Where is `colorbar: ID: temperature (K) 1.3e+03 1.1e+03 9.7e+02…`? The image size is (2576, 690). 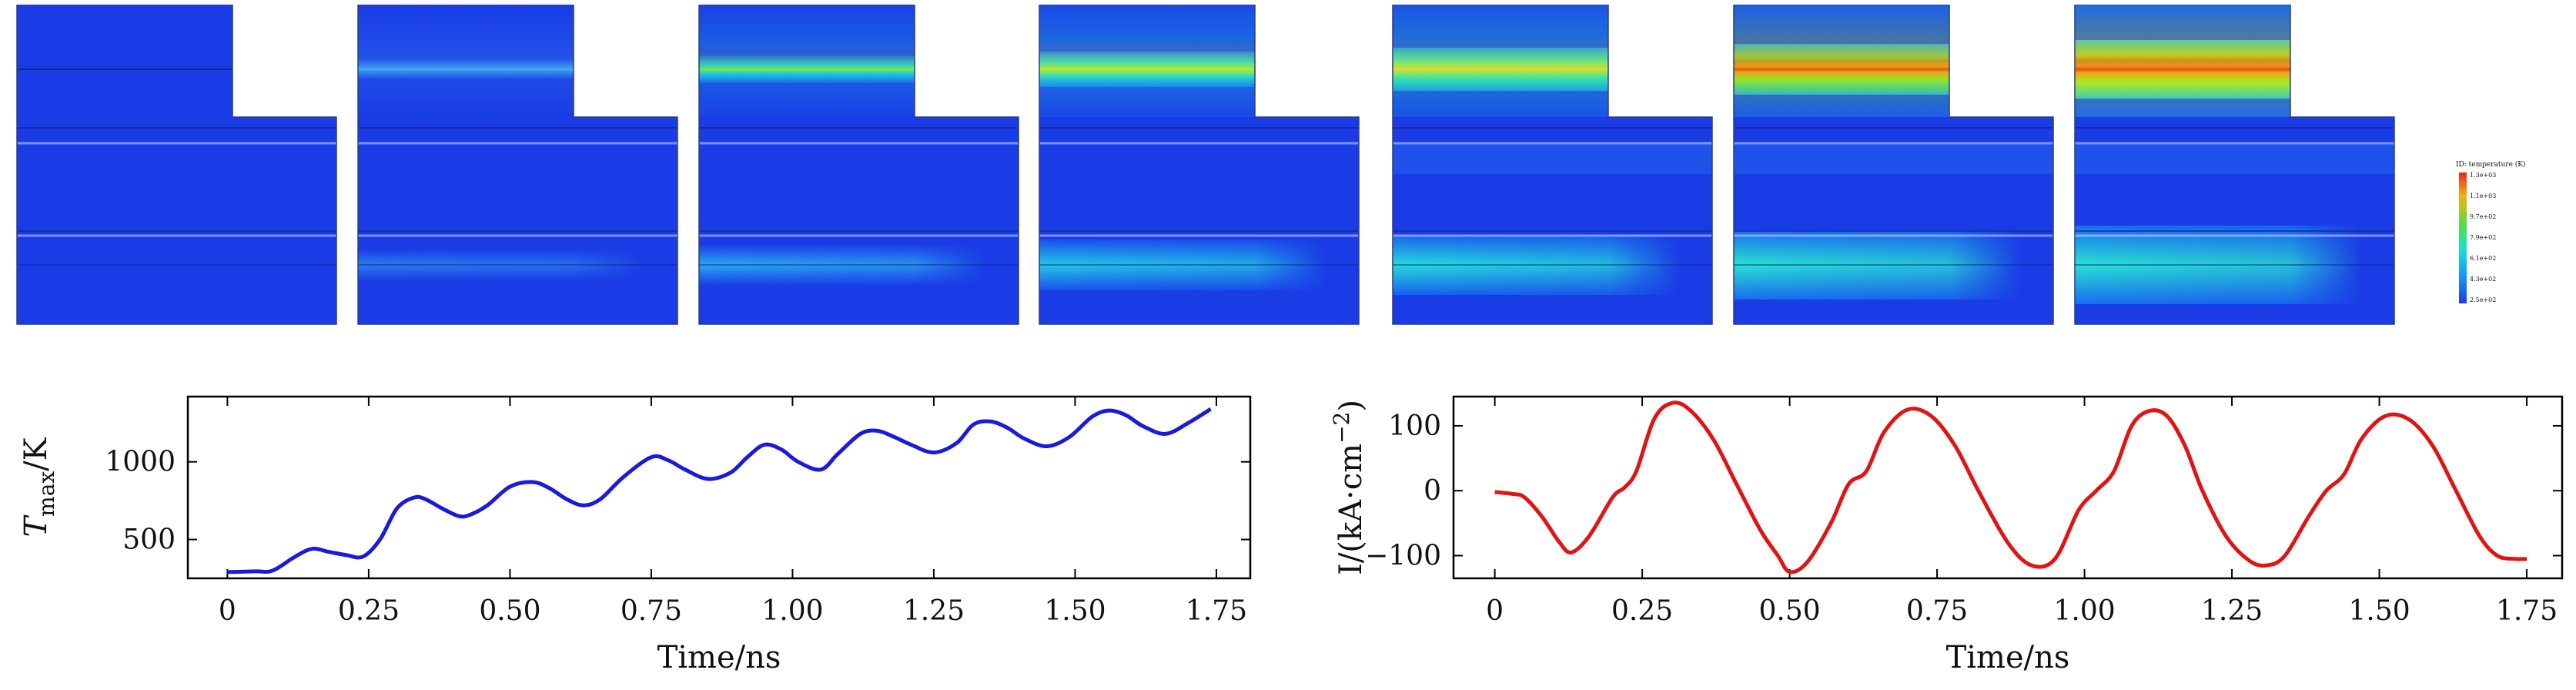
colorbar: ID: temperature (K) 1.3e+03 1.1e+03 9.7e+02… is located at coordinates (2491, 231).